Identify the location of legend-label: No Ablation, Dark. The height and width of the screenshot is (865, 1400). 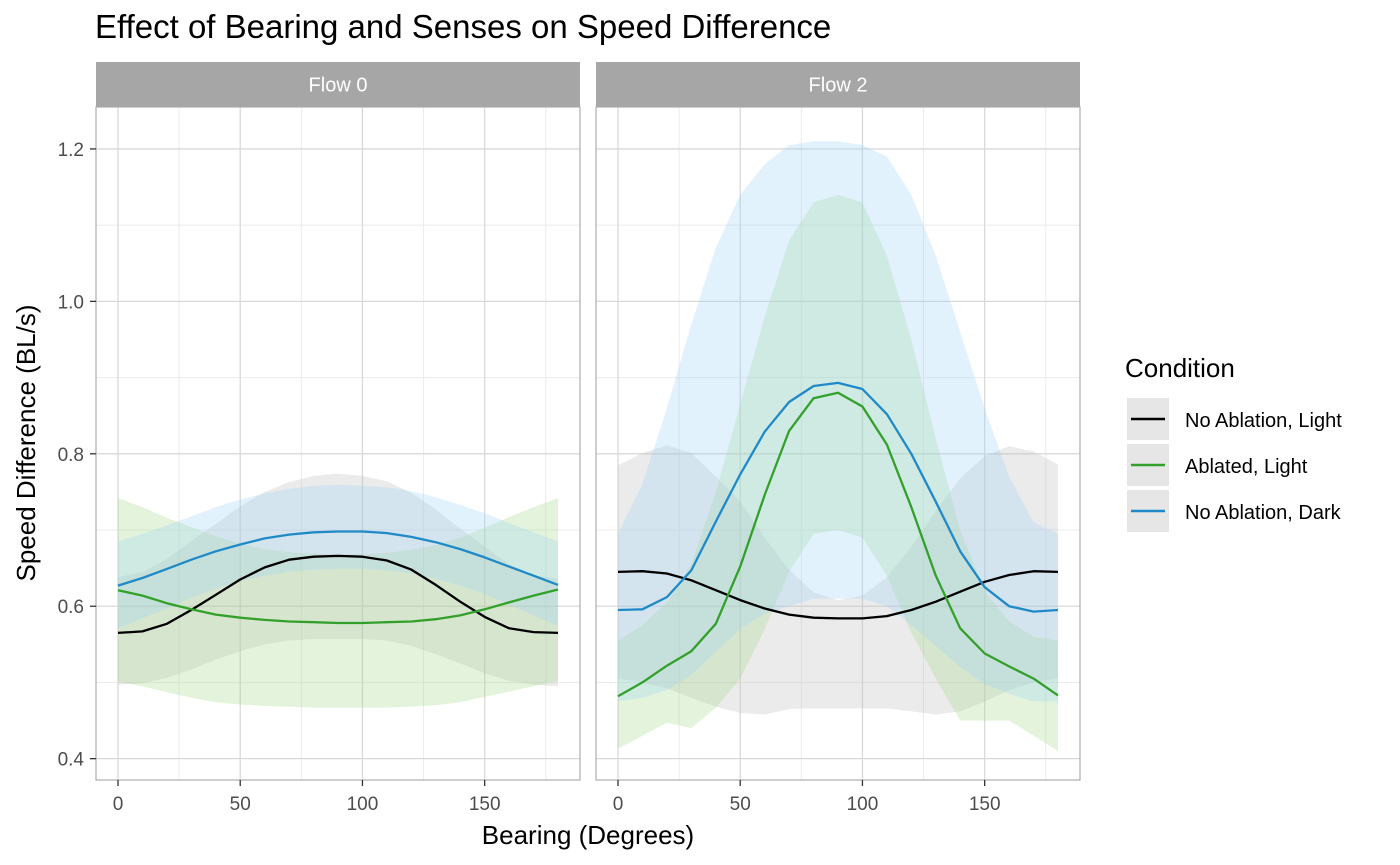
(1263, 513).